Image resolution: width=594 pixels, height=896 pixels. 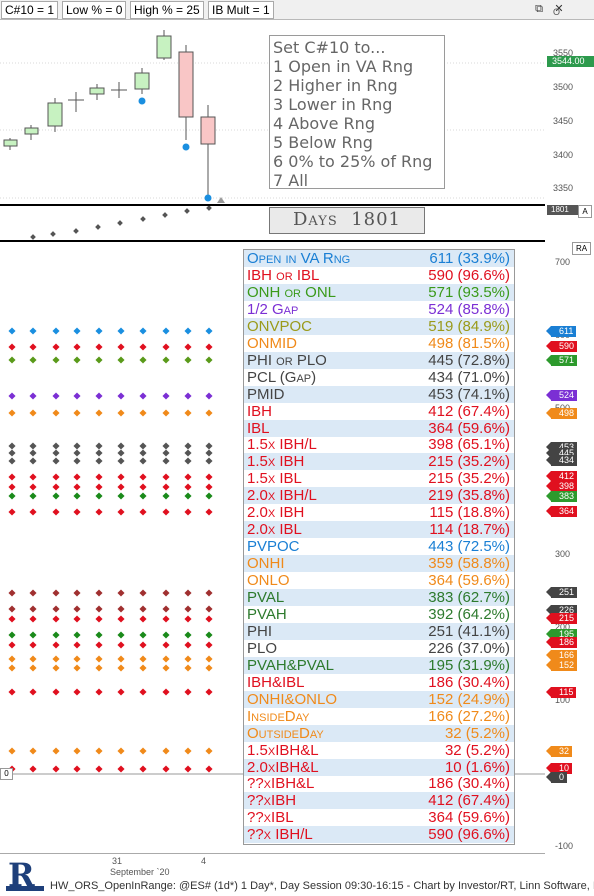 I want to click on value-badge: 412, so click(x=561, y=476).